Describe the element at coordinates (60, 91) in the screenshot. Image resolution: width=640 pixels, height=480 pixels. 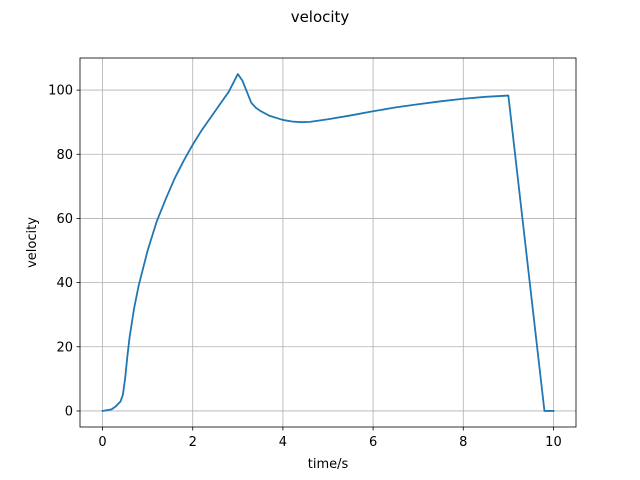
I see `y-tick-label: 100` at that location.